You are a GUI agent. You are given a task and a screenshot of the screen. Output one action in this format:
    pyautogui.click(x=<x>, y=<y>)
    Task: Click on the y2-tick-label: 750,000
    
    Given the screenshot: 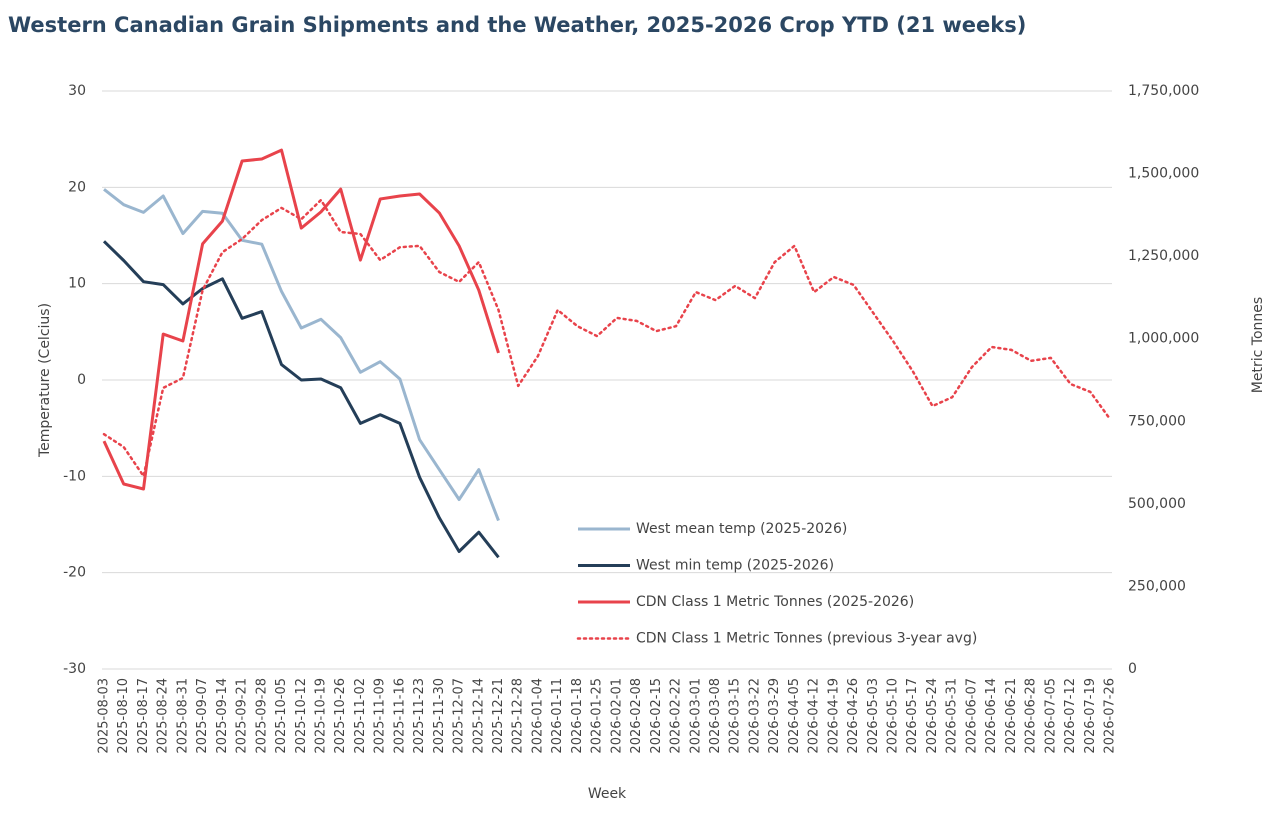 What is the action you would take?
    pyautogui.click(x=1157, y=421)
    